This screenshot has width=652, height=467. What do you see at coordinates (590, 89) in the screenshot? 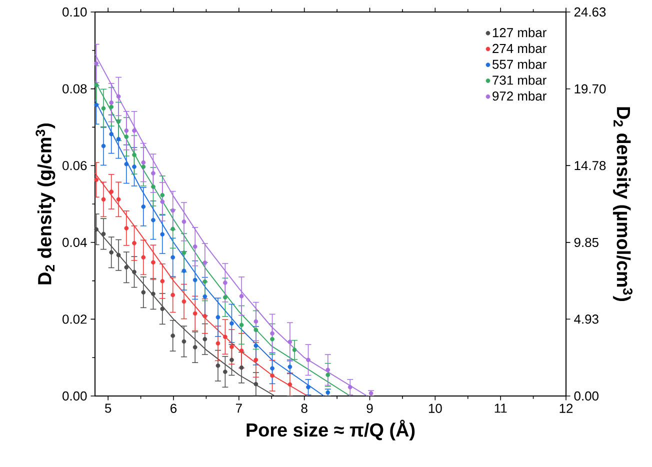
I see `y2-tick-label: 19.70` at bounding box center [590, 89].